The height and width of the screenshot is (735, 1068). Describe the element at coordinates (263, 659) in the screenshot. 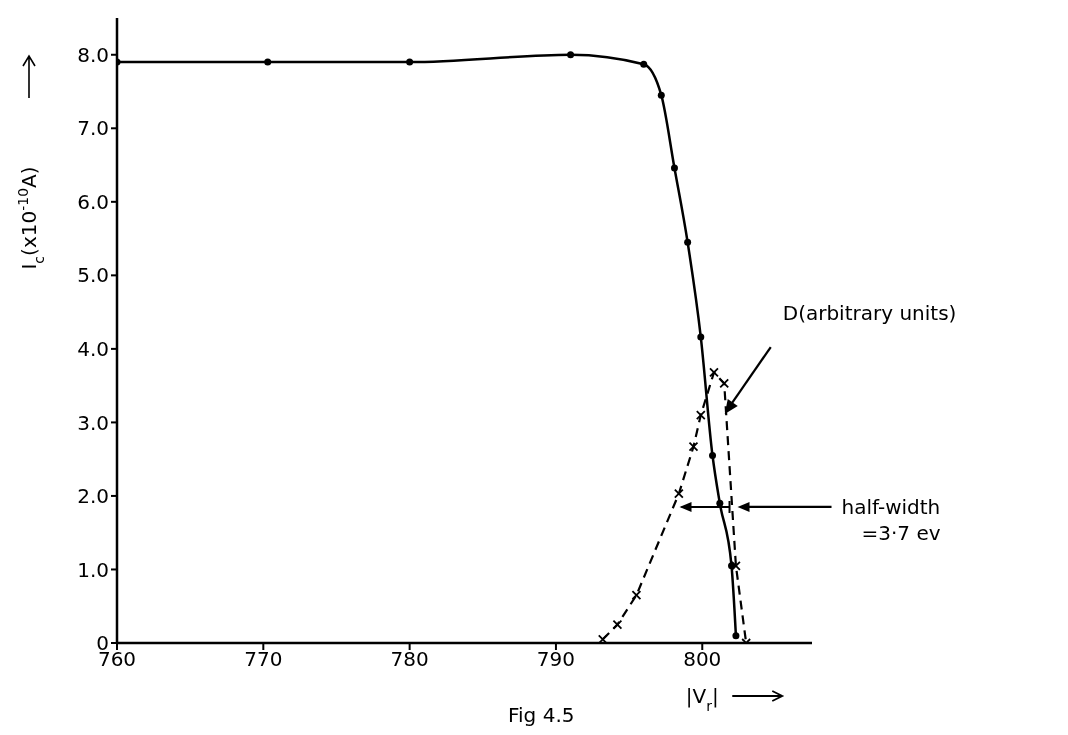

I see `x-tick-label: 770` at that location.